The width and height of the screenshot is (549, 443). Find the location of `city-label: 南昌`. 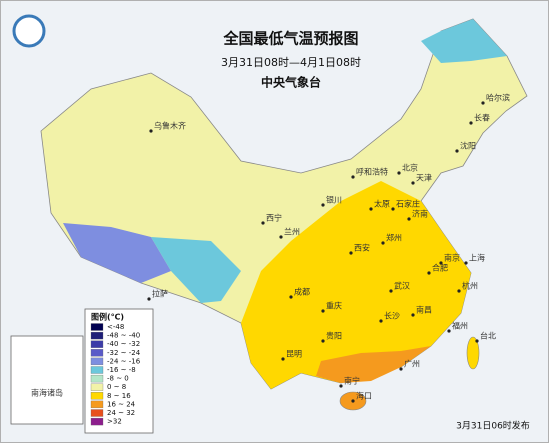

city-label: 南昌 is located at coordinates (424, 310).